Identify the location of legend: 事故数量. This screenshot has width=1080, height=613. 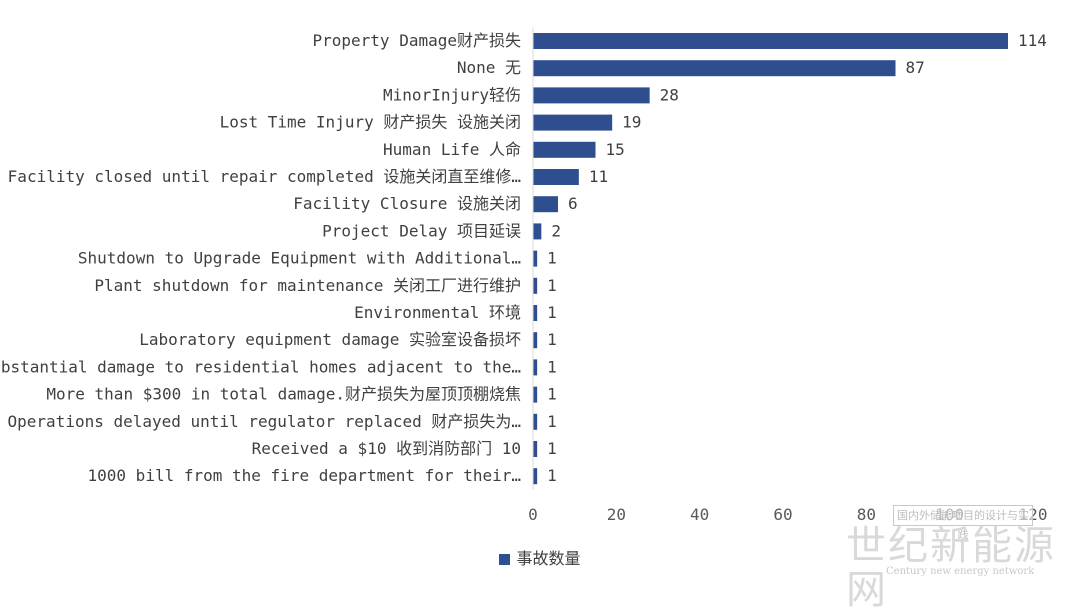
(540, 557).